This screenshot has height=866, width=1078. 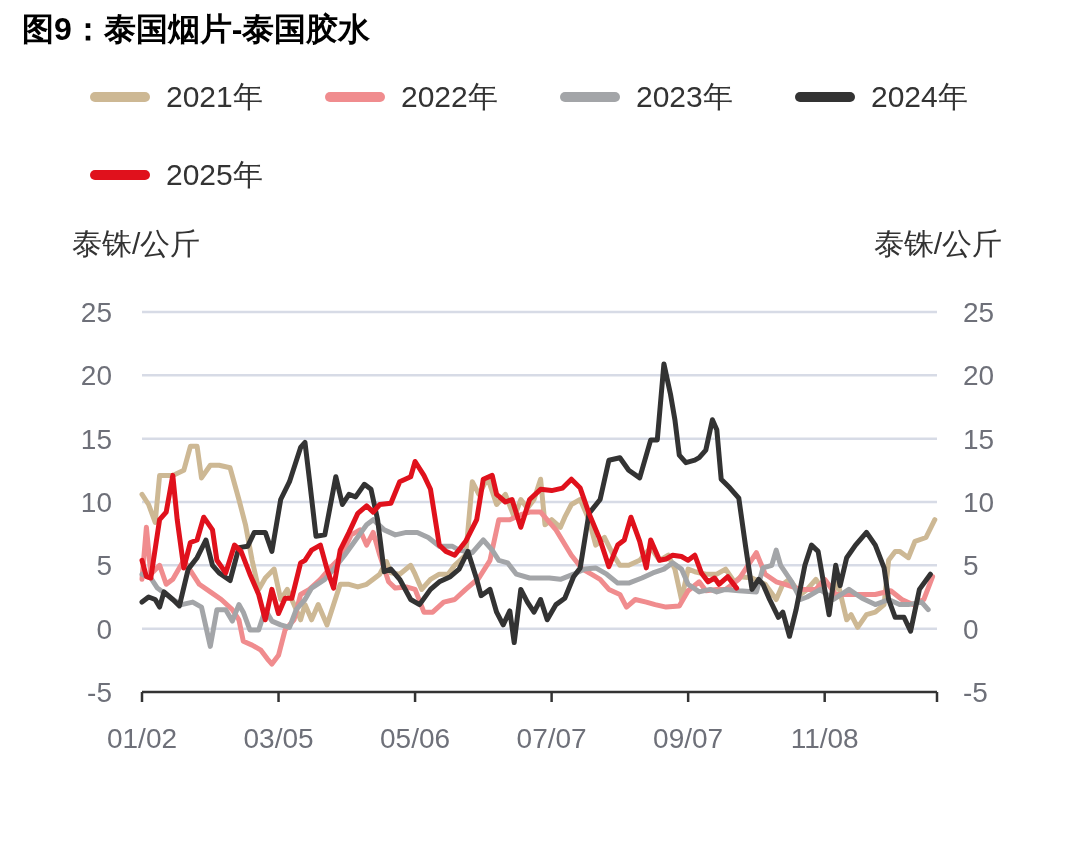 What do you see at coordinates (971, 566) in the screenshot?
I see `y2-tick-label: 5` at bounding box center [971, 566].